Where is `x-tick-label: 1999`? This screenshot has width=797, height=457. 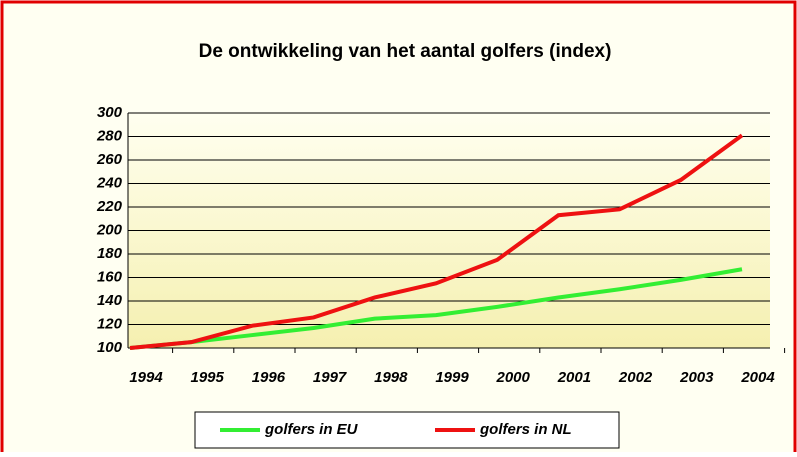
x-tick-label: 1999 is located at coordinates (452, 377).